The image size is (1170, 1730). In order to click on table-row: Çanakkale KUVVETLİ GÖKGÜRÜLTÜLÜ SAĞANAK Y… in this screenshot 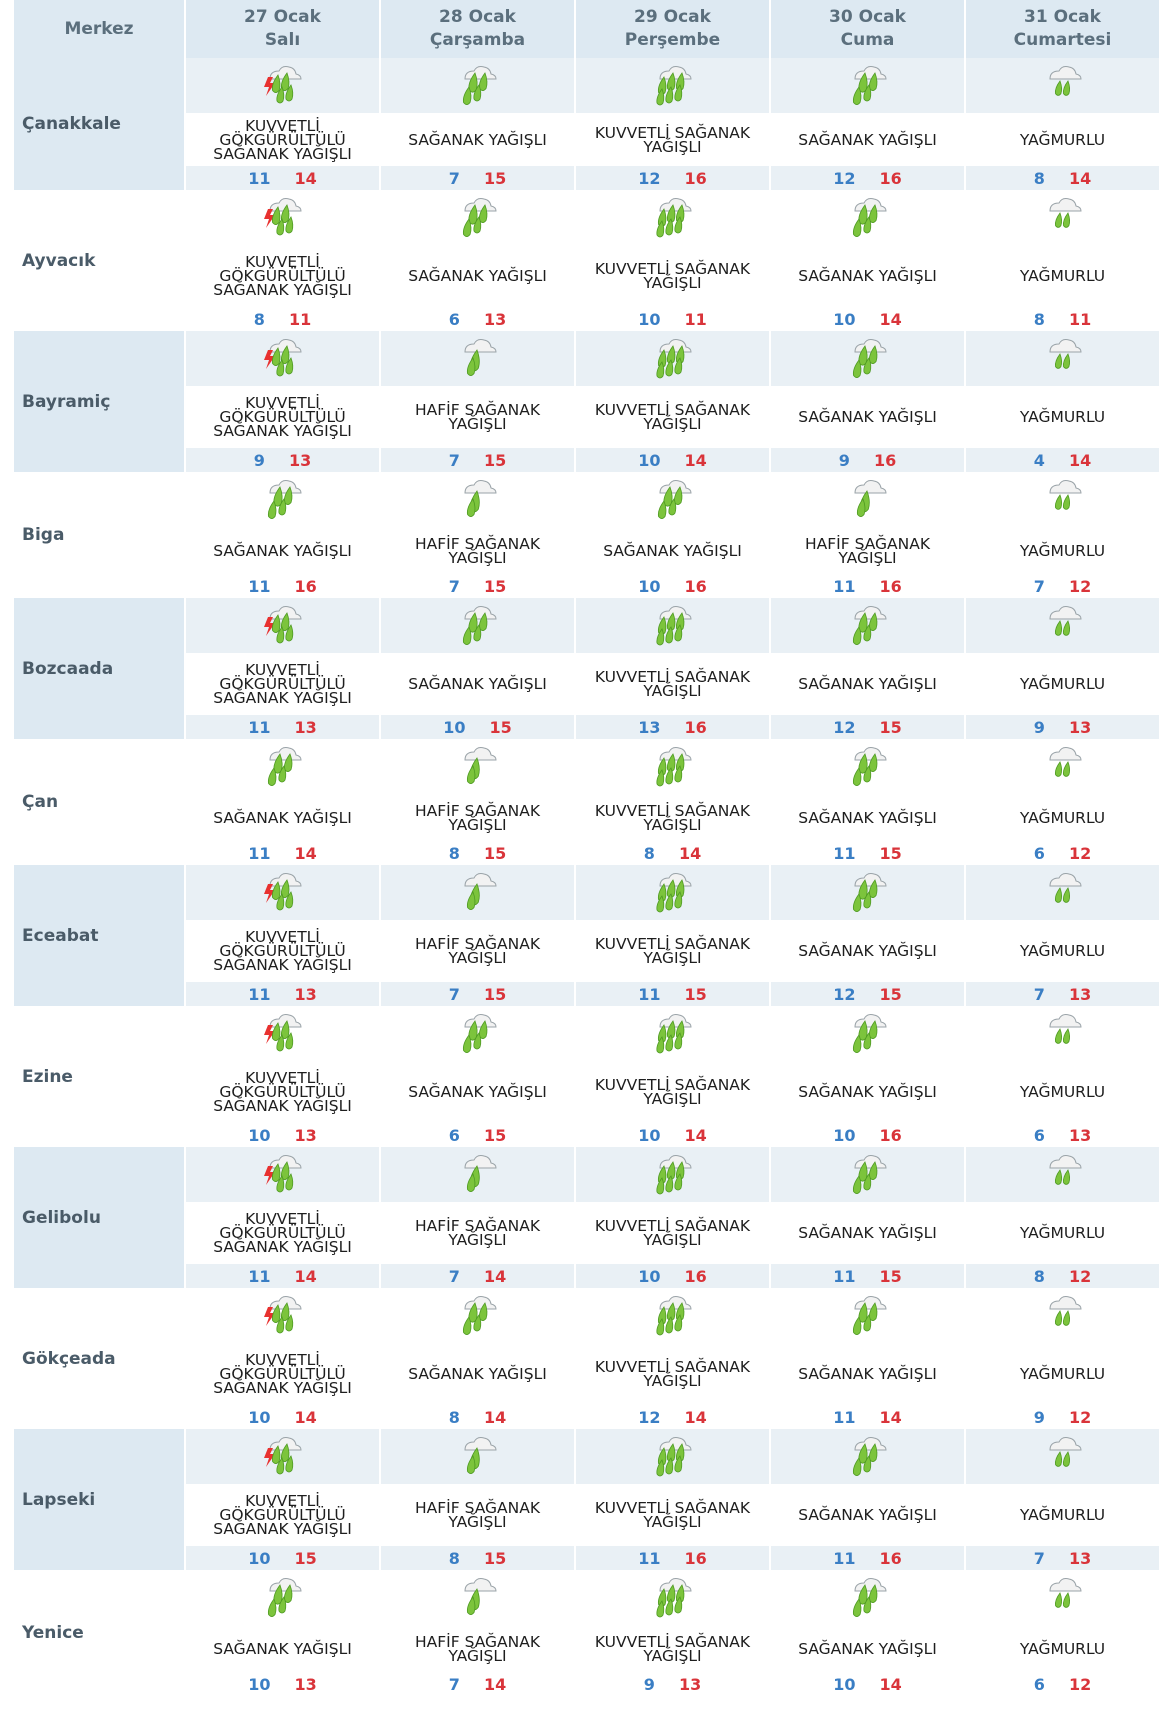, I will do `click(587, 124)`.